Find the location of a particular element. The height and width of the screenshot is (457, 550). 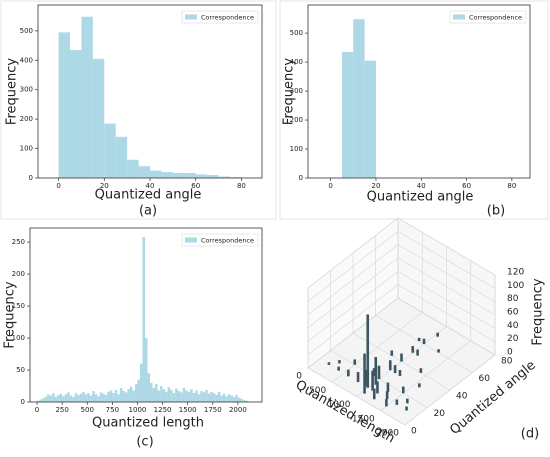

z-tick-label: 40 is located at coordinates (513, 326).